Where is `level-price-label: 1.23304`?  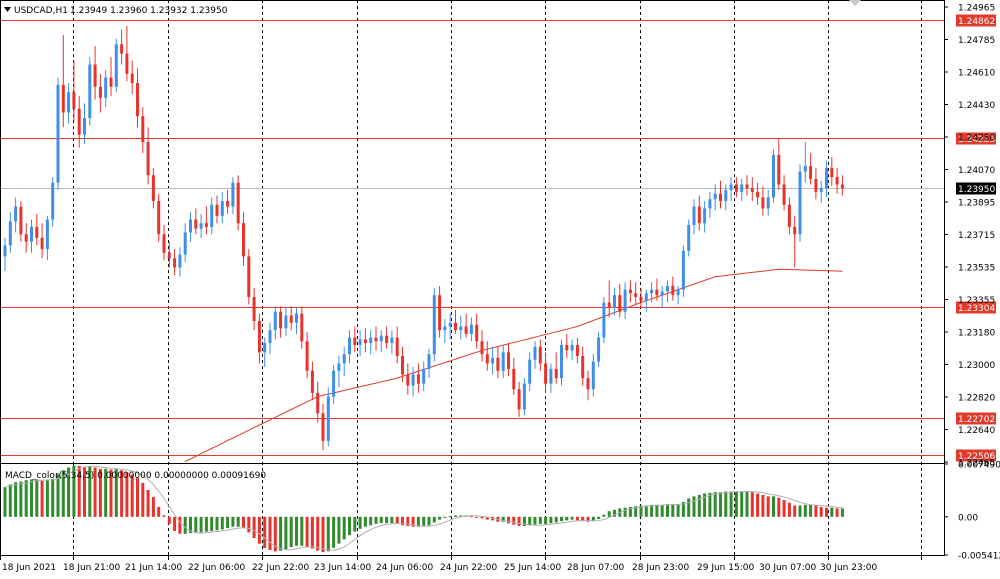
level-price-label: 1.23304 is located at coordinates (976, 309).